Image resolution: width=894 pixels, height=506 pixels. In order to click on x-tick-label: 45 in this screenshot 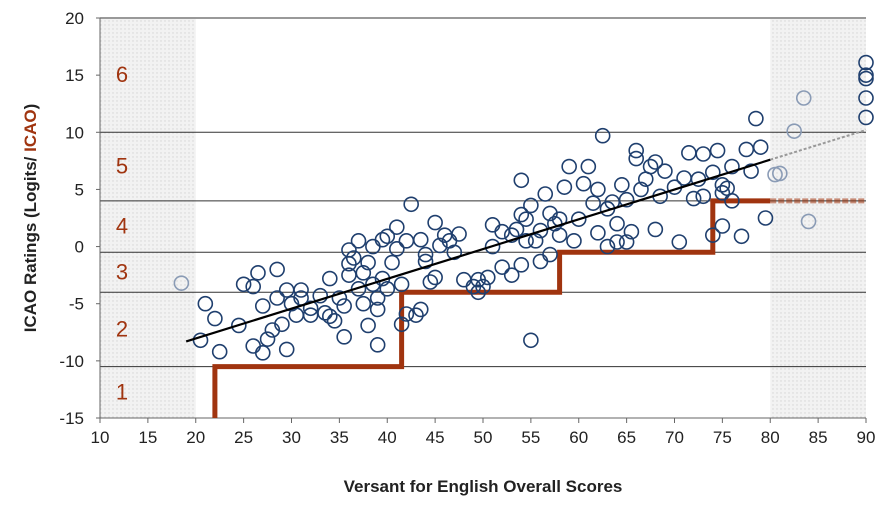, I will do `click(435, 437)`.